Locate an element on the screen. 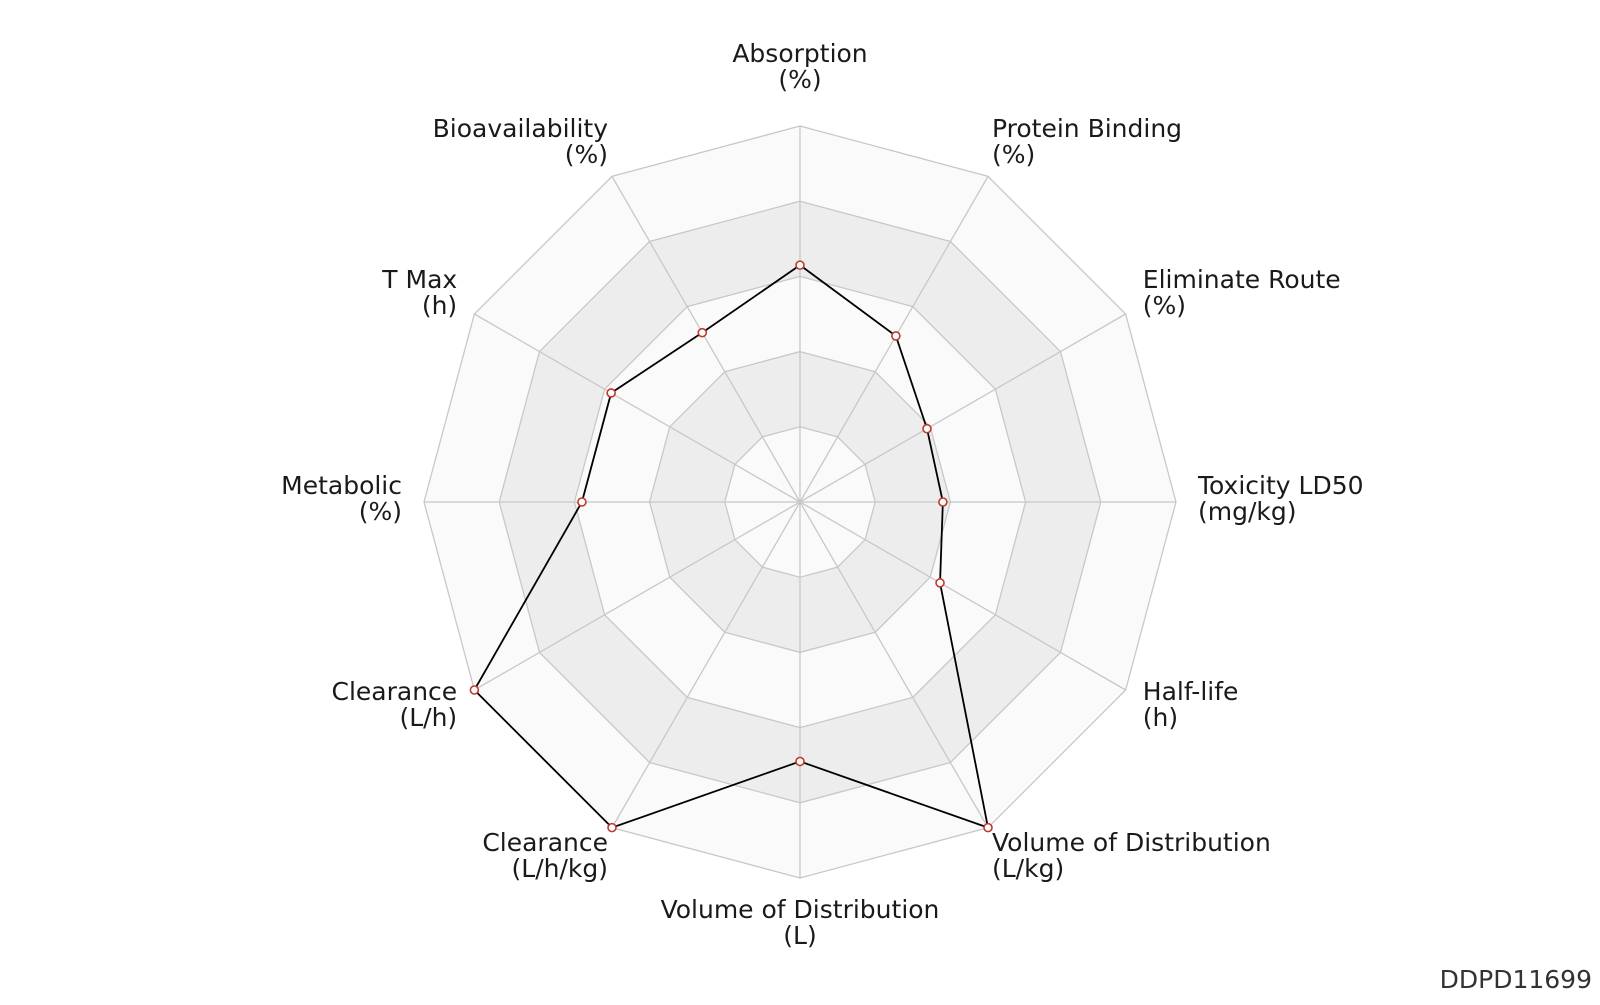  axis-label-8: Clearance is located at coordinates (545, 842).